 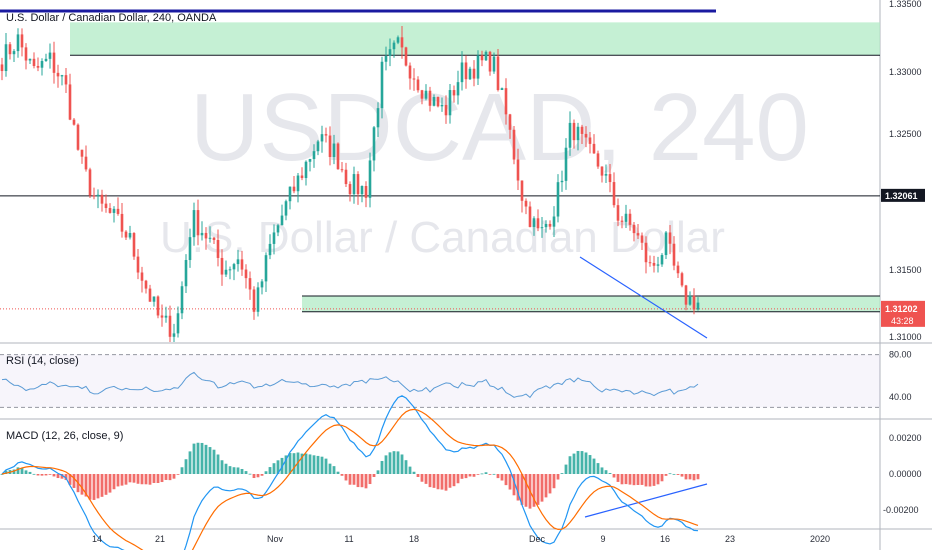 I want to click on macd-tick: 0.00200, so click(x=905, y=438).